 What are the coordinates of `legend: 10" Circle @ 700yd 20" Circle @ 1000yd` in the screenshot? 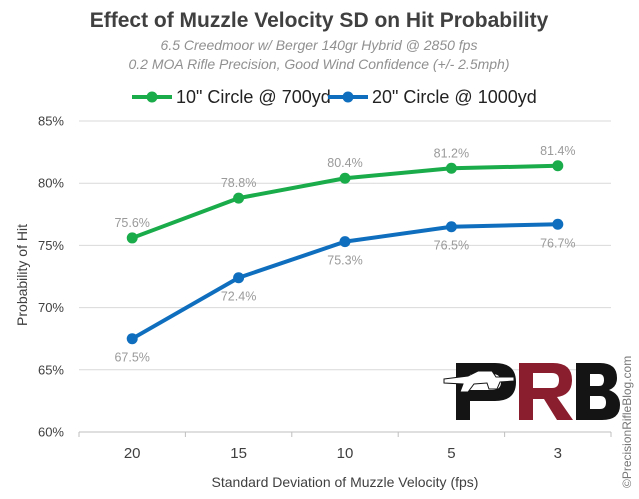 It's located at (334, 97).